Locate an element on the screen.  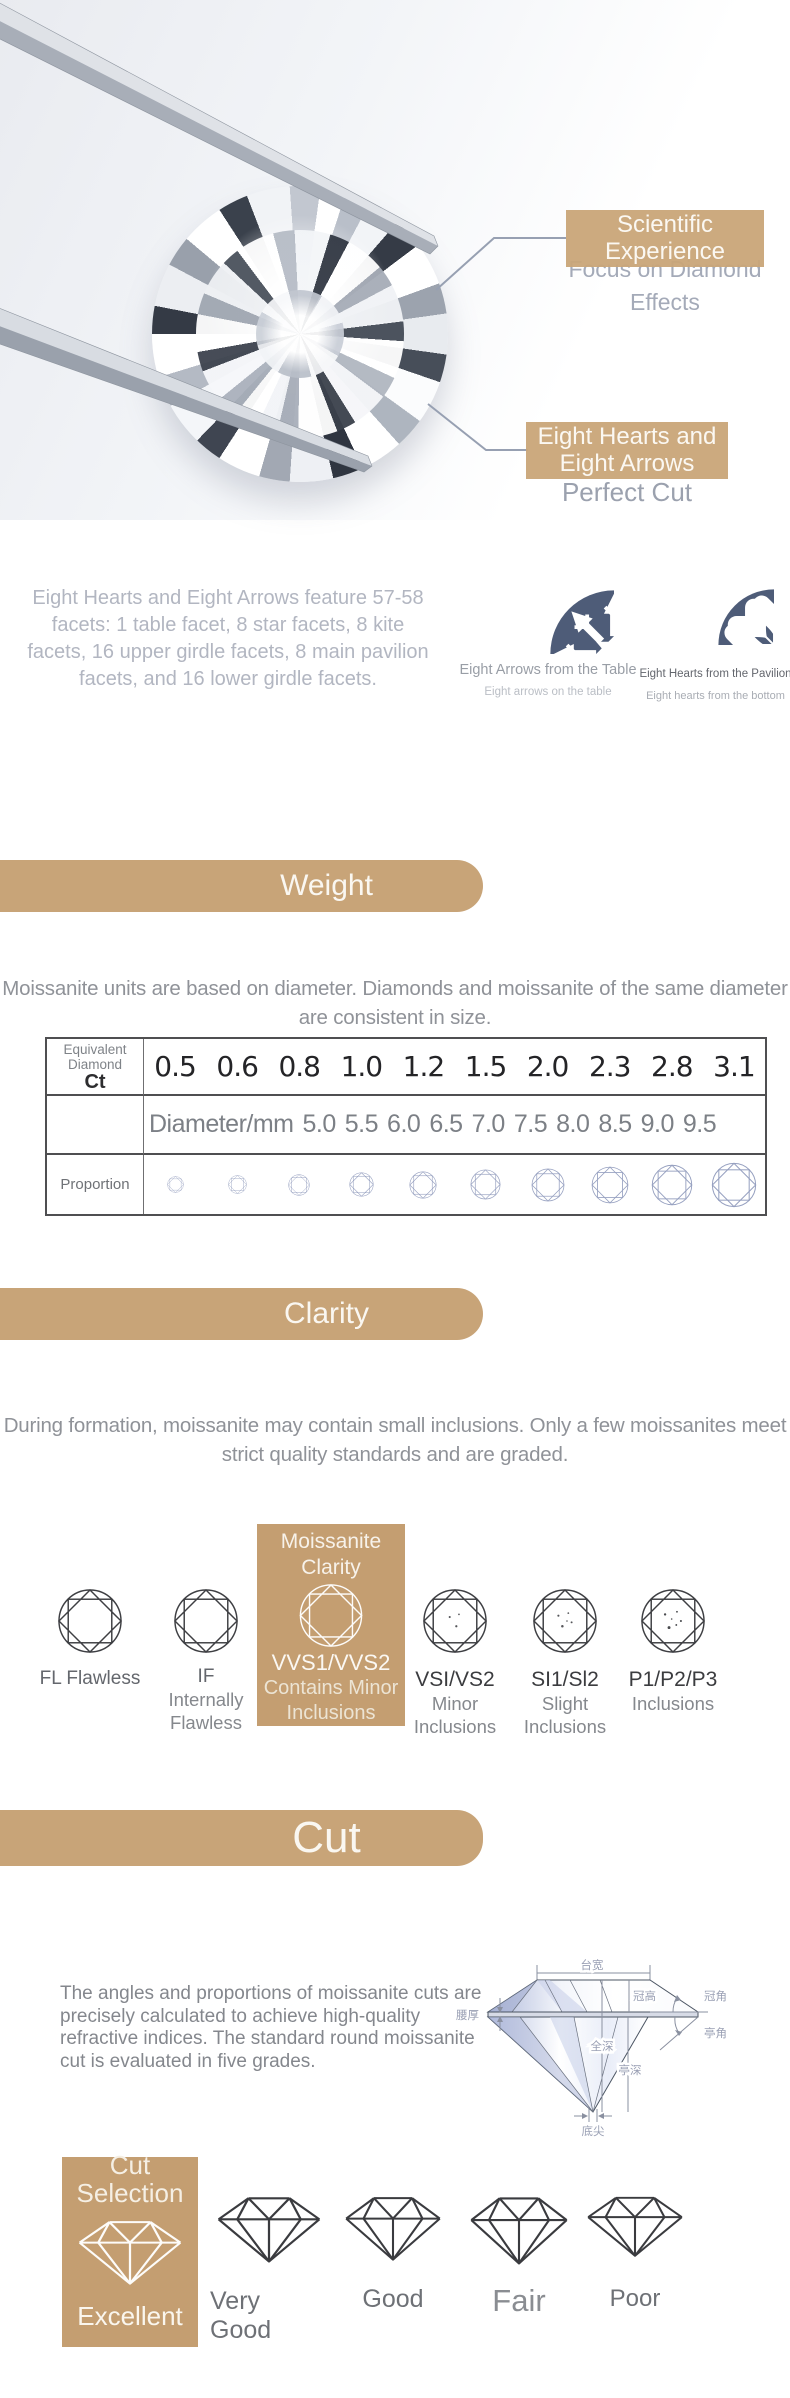
diameter-value: 9.5 is located at coordinates (699, 1124).